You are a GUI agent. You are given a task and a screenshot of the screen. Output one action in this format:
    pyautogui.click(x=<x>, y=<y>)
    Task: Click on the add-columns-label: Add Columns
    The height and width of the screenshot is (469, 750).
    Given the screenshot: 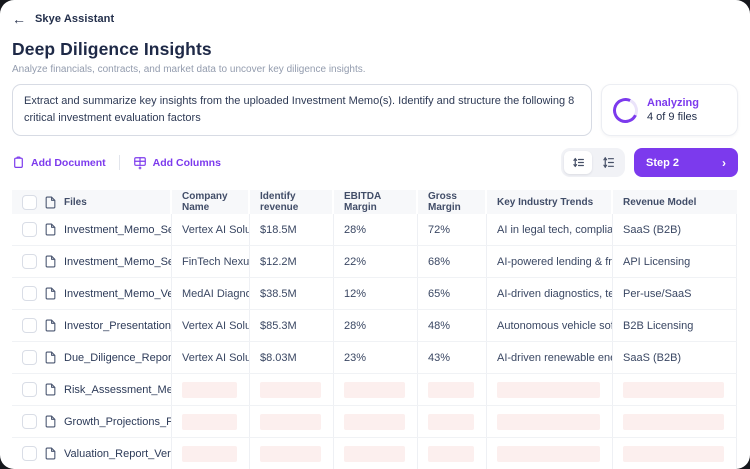 What is the action you would take?
    pyautogui.click(x=186, y=162)
    